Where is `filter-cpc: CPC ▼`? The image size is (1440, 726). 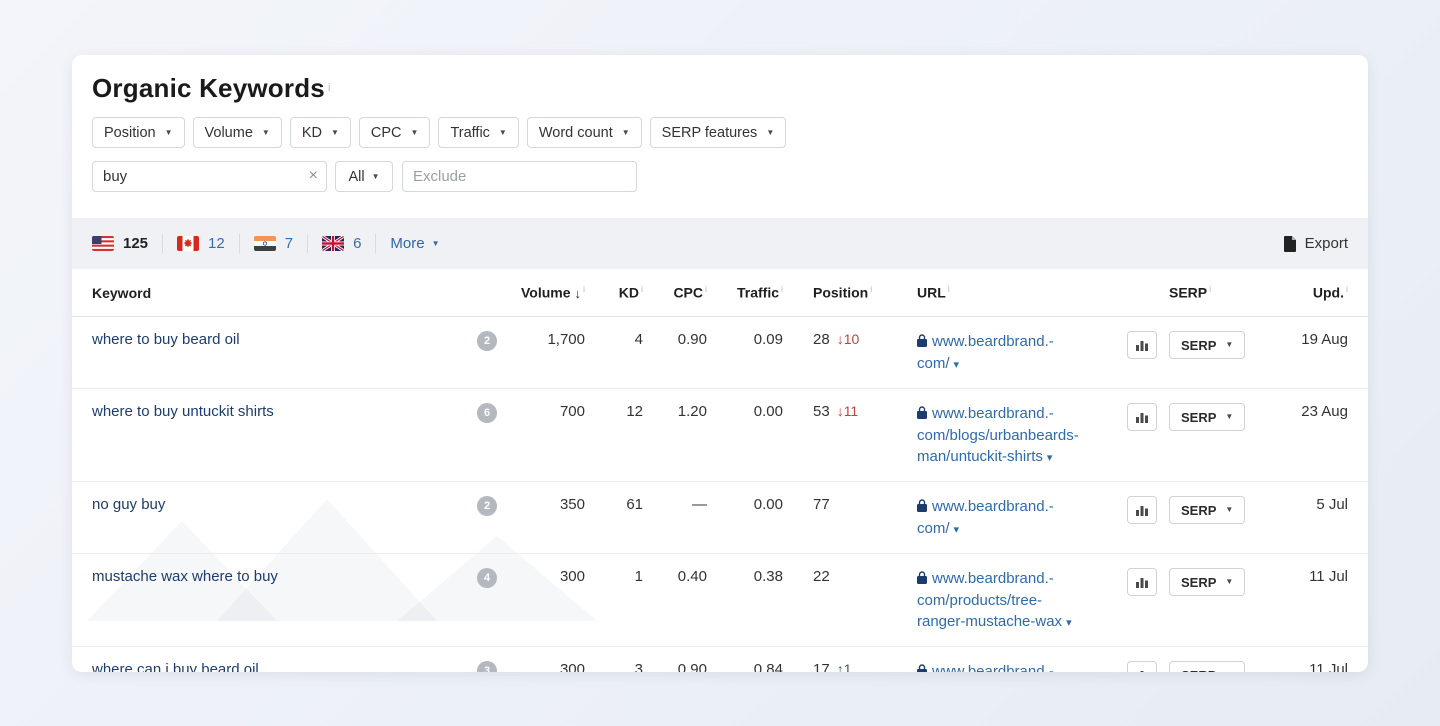 filter-cpc: CPC ▼ is located at coordinates (394, 132).